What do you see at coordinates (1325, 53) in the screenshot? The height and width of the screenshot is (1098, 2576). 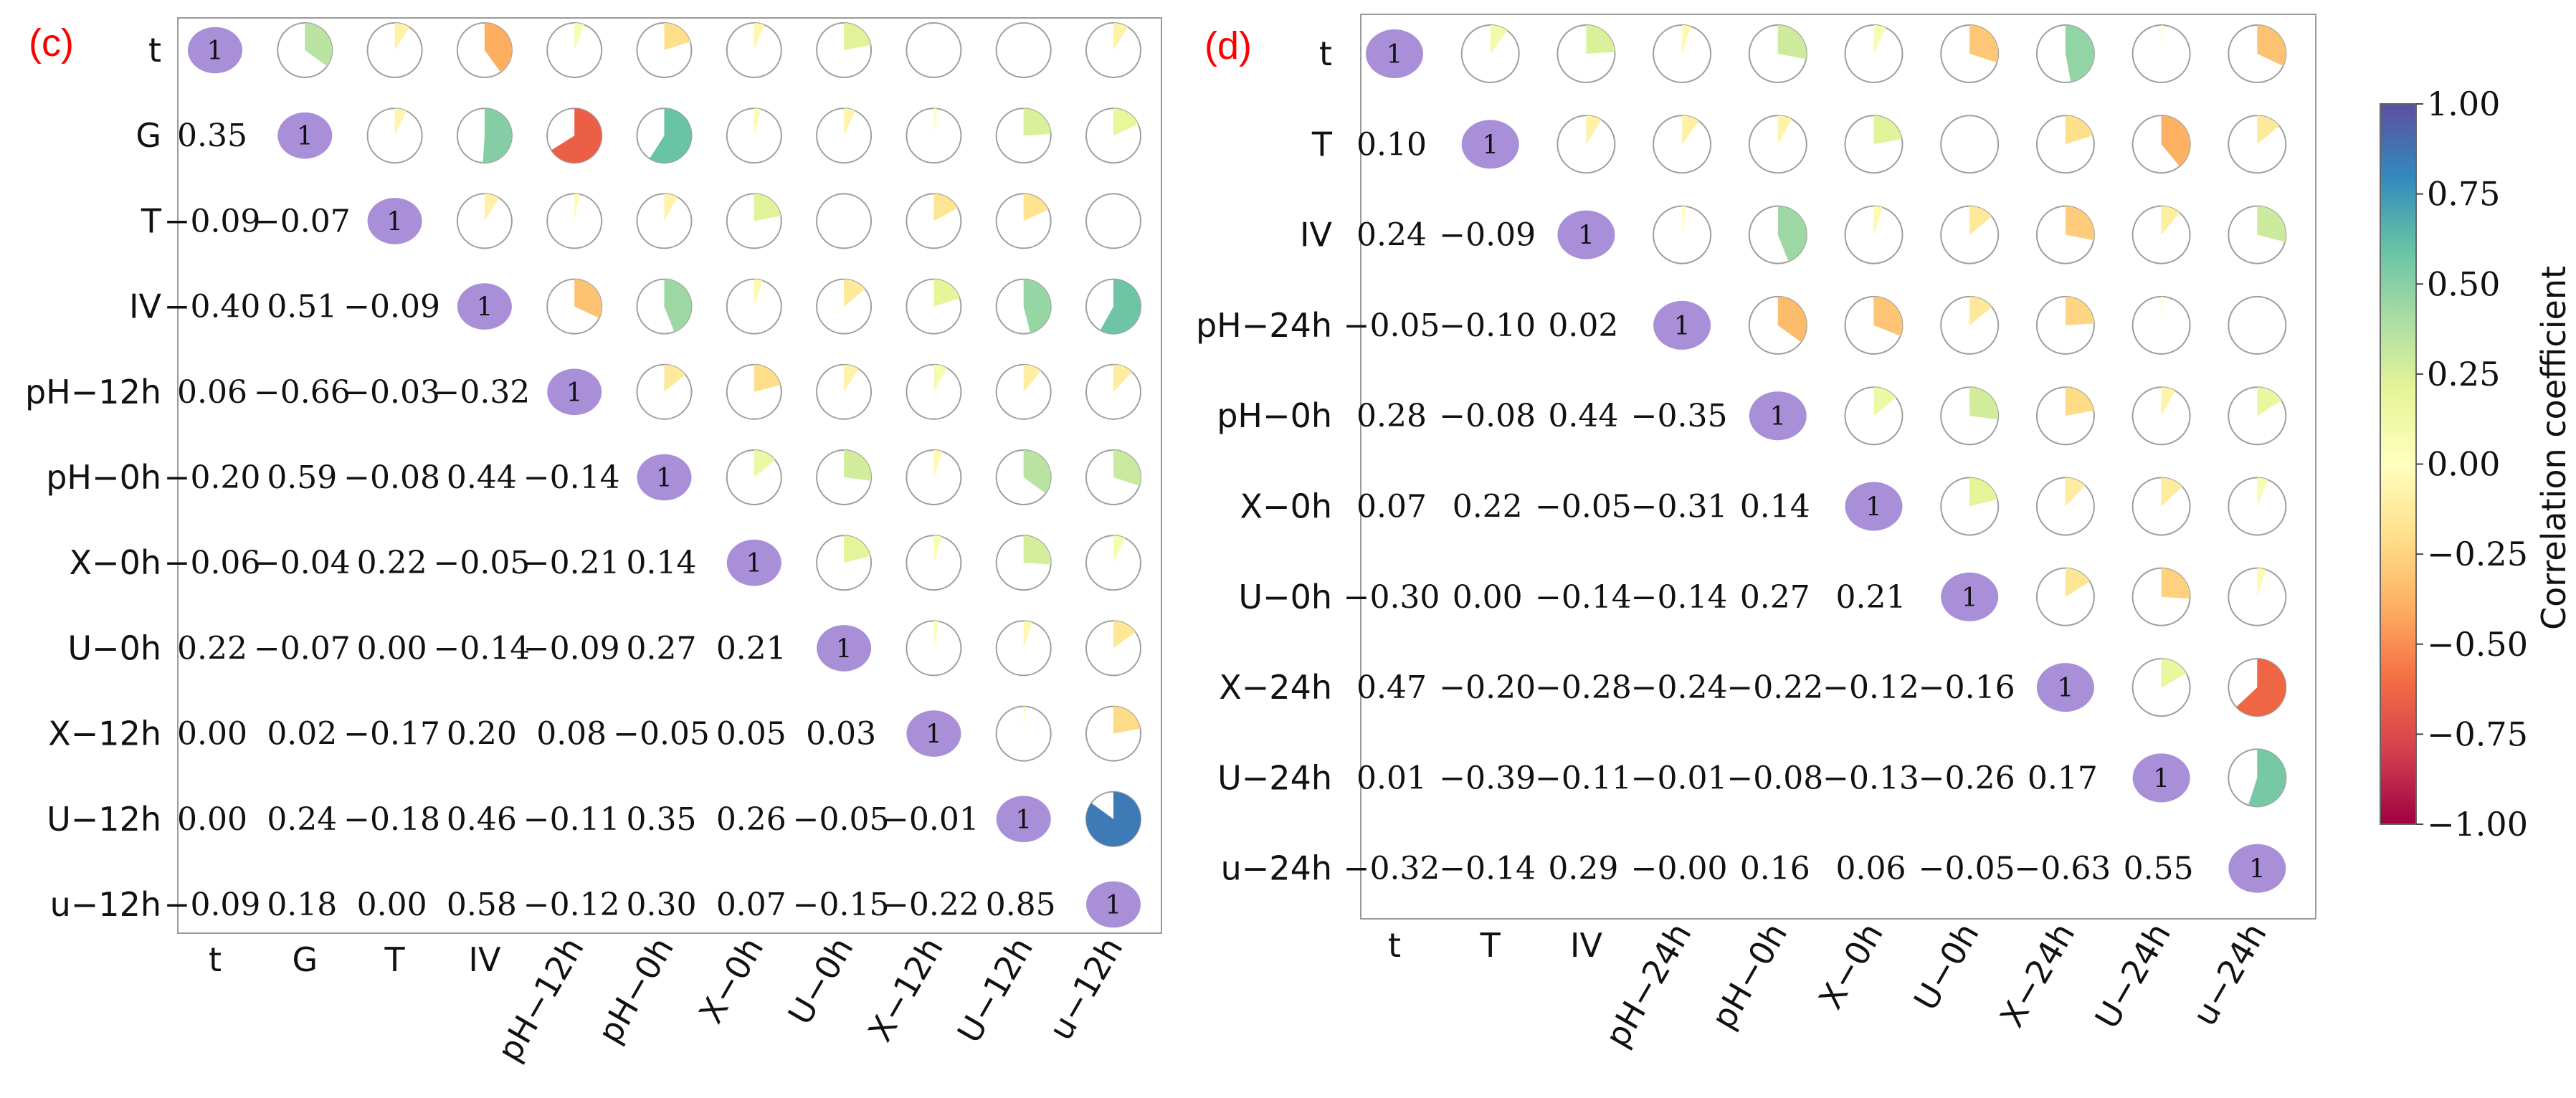 I see `row-label-t: t` at bounding box center [1325, 53].